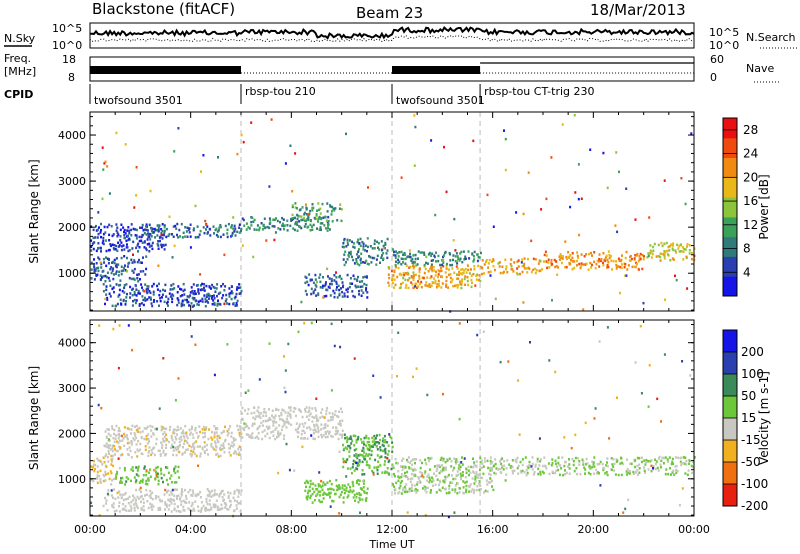  I want to click on power-colorbar-tick-label: 4, so click(747, 272).